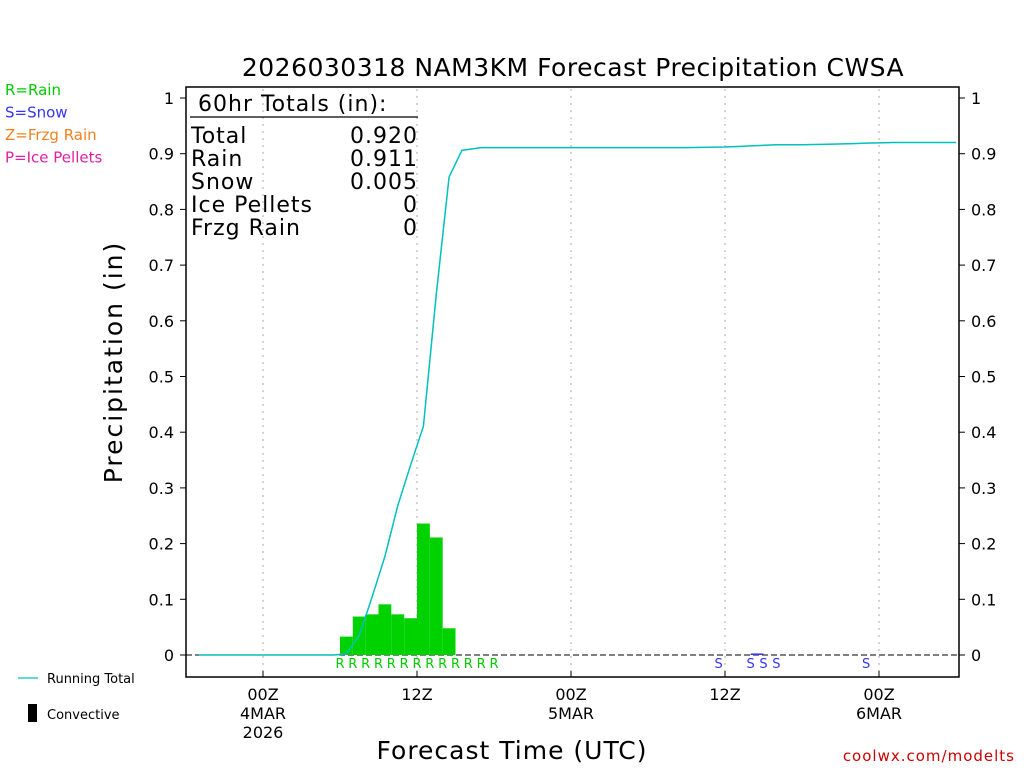  I want to click on y-tick-label-left: 0.8, so click(161, 209).